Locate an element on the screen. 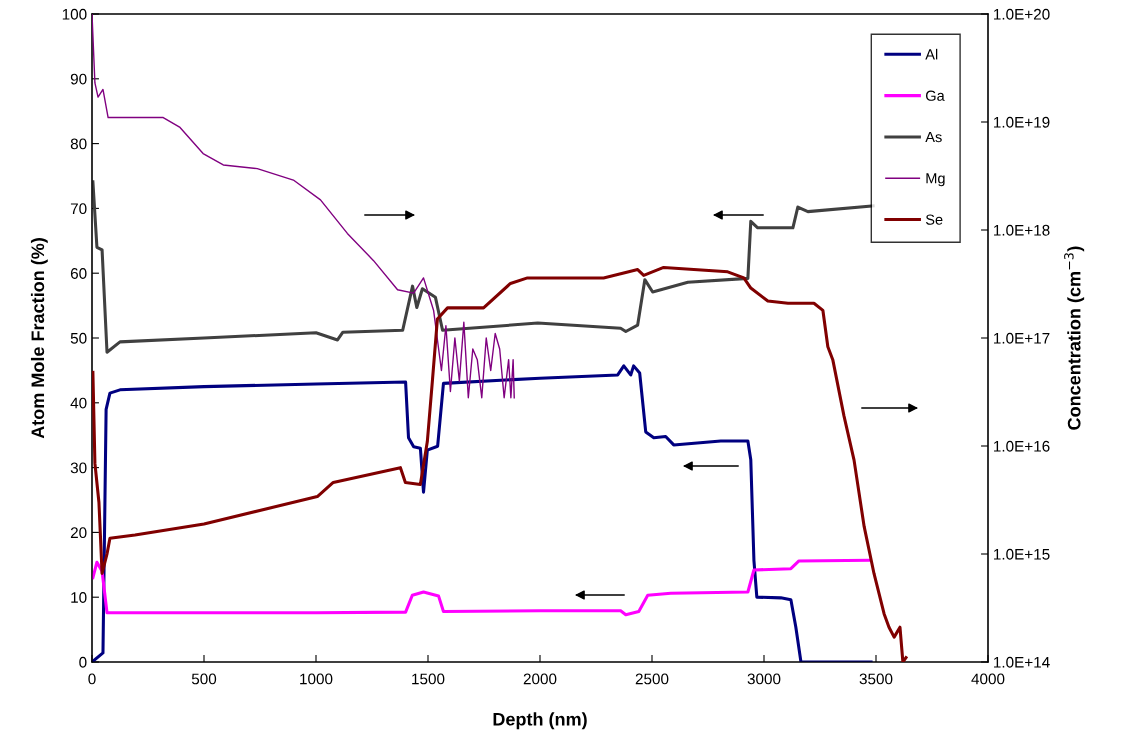  y-tick-label: 80 is located at coordinates (78, 144).